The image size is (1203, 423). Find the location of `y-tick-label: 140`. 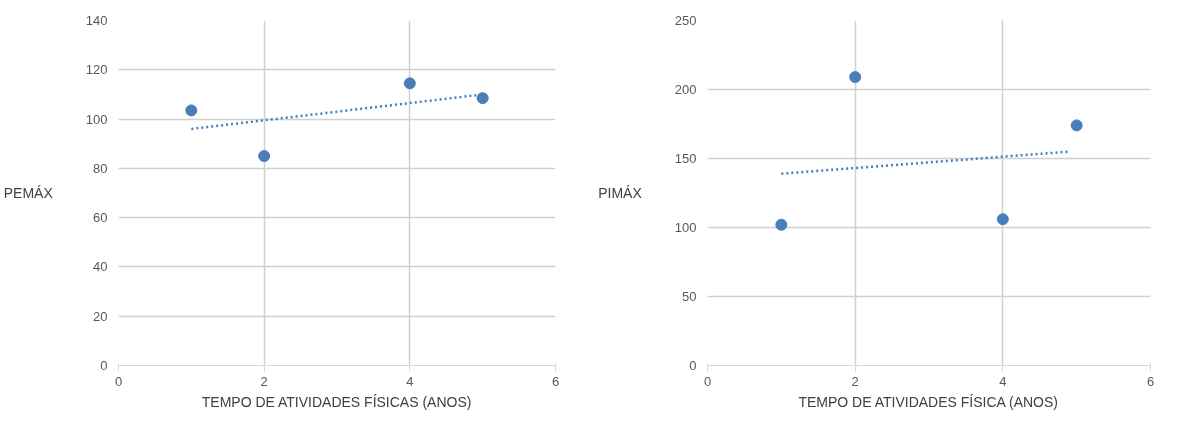

y-tick-label: 140 is located at coordinates (96, 20).